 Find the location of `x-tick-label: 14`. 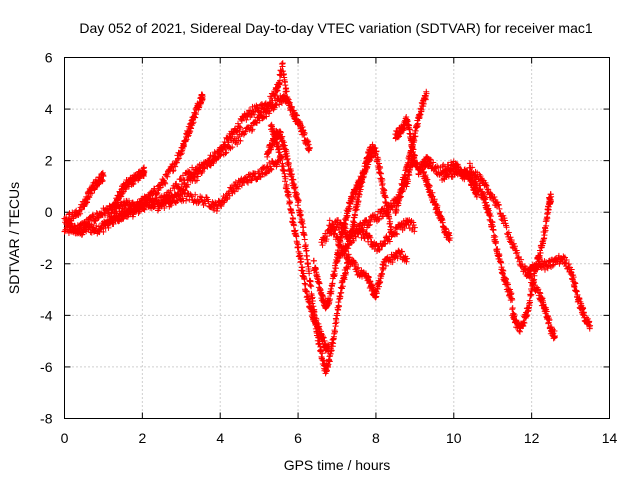

x-tick-label: 14 is located at coordinates (610, 438).